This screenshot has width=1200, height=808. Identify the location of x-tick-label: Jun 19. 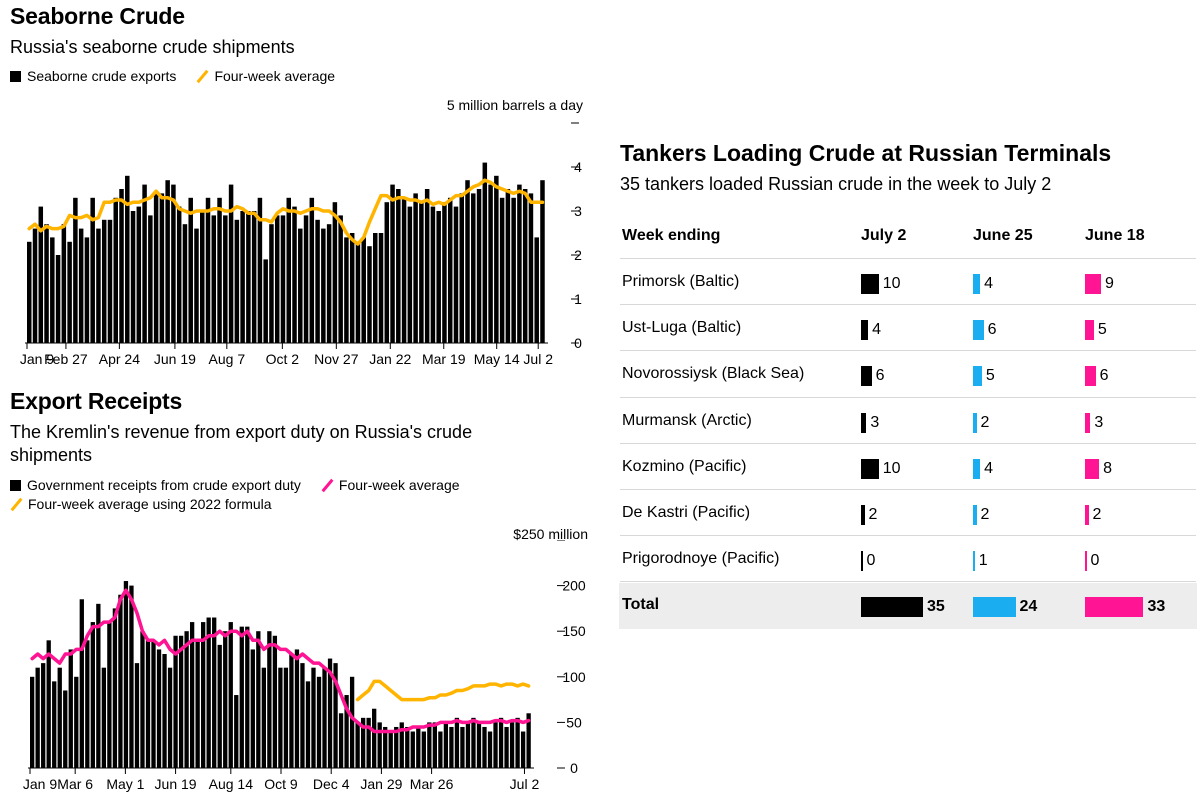
(176, 784).